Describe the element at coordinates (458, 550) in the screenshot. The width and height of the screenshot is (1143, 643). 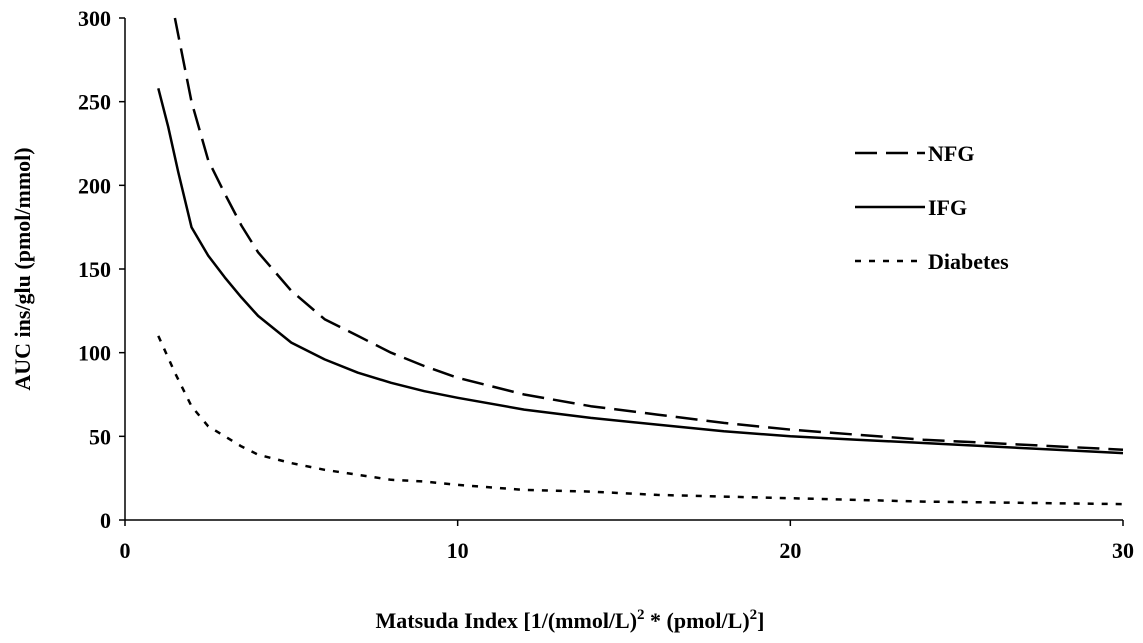
I see `x-tick-label: 10` at that location.